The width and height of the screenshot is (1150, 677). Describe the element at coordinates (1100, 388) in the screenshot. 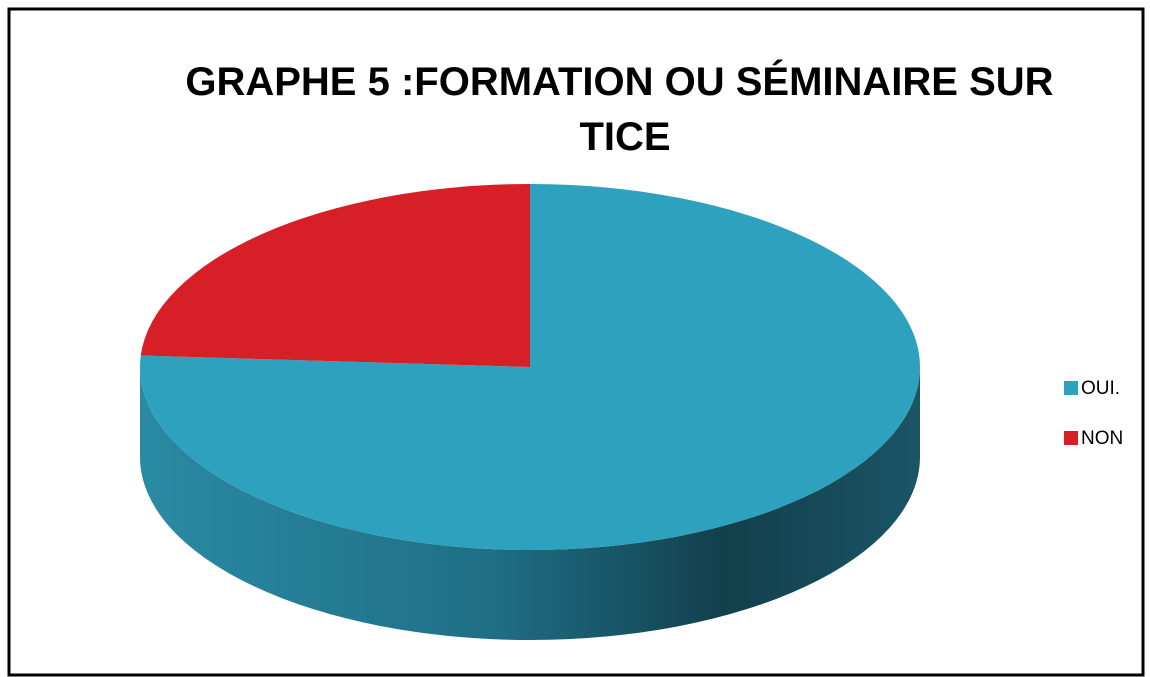

I see `legend-label: OUI.` at that location.